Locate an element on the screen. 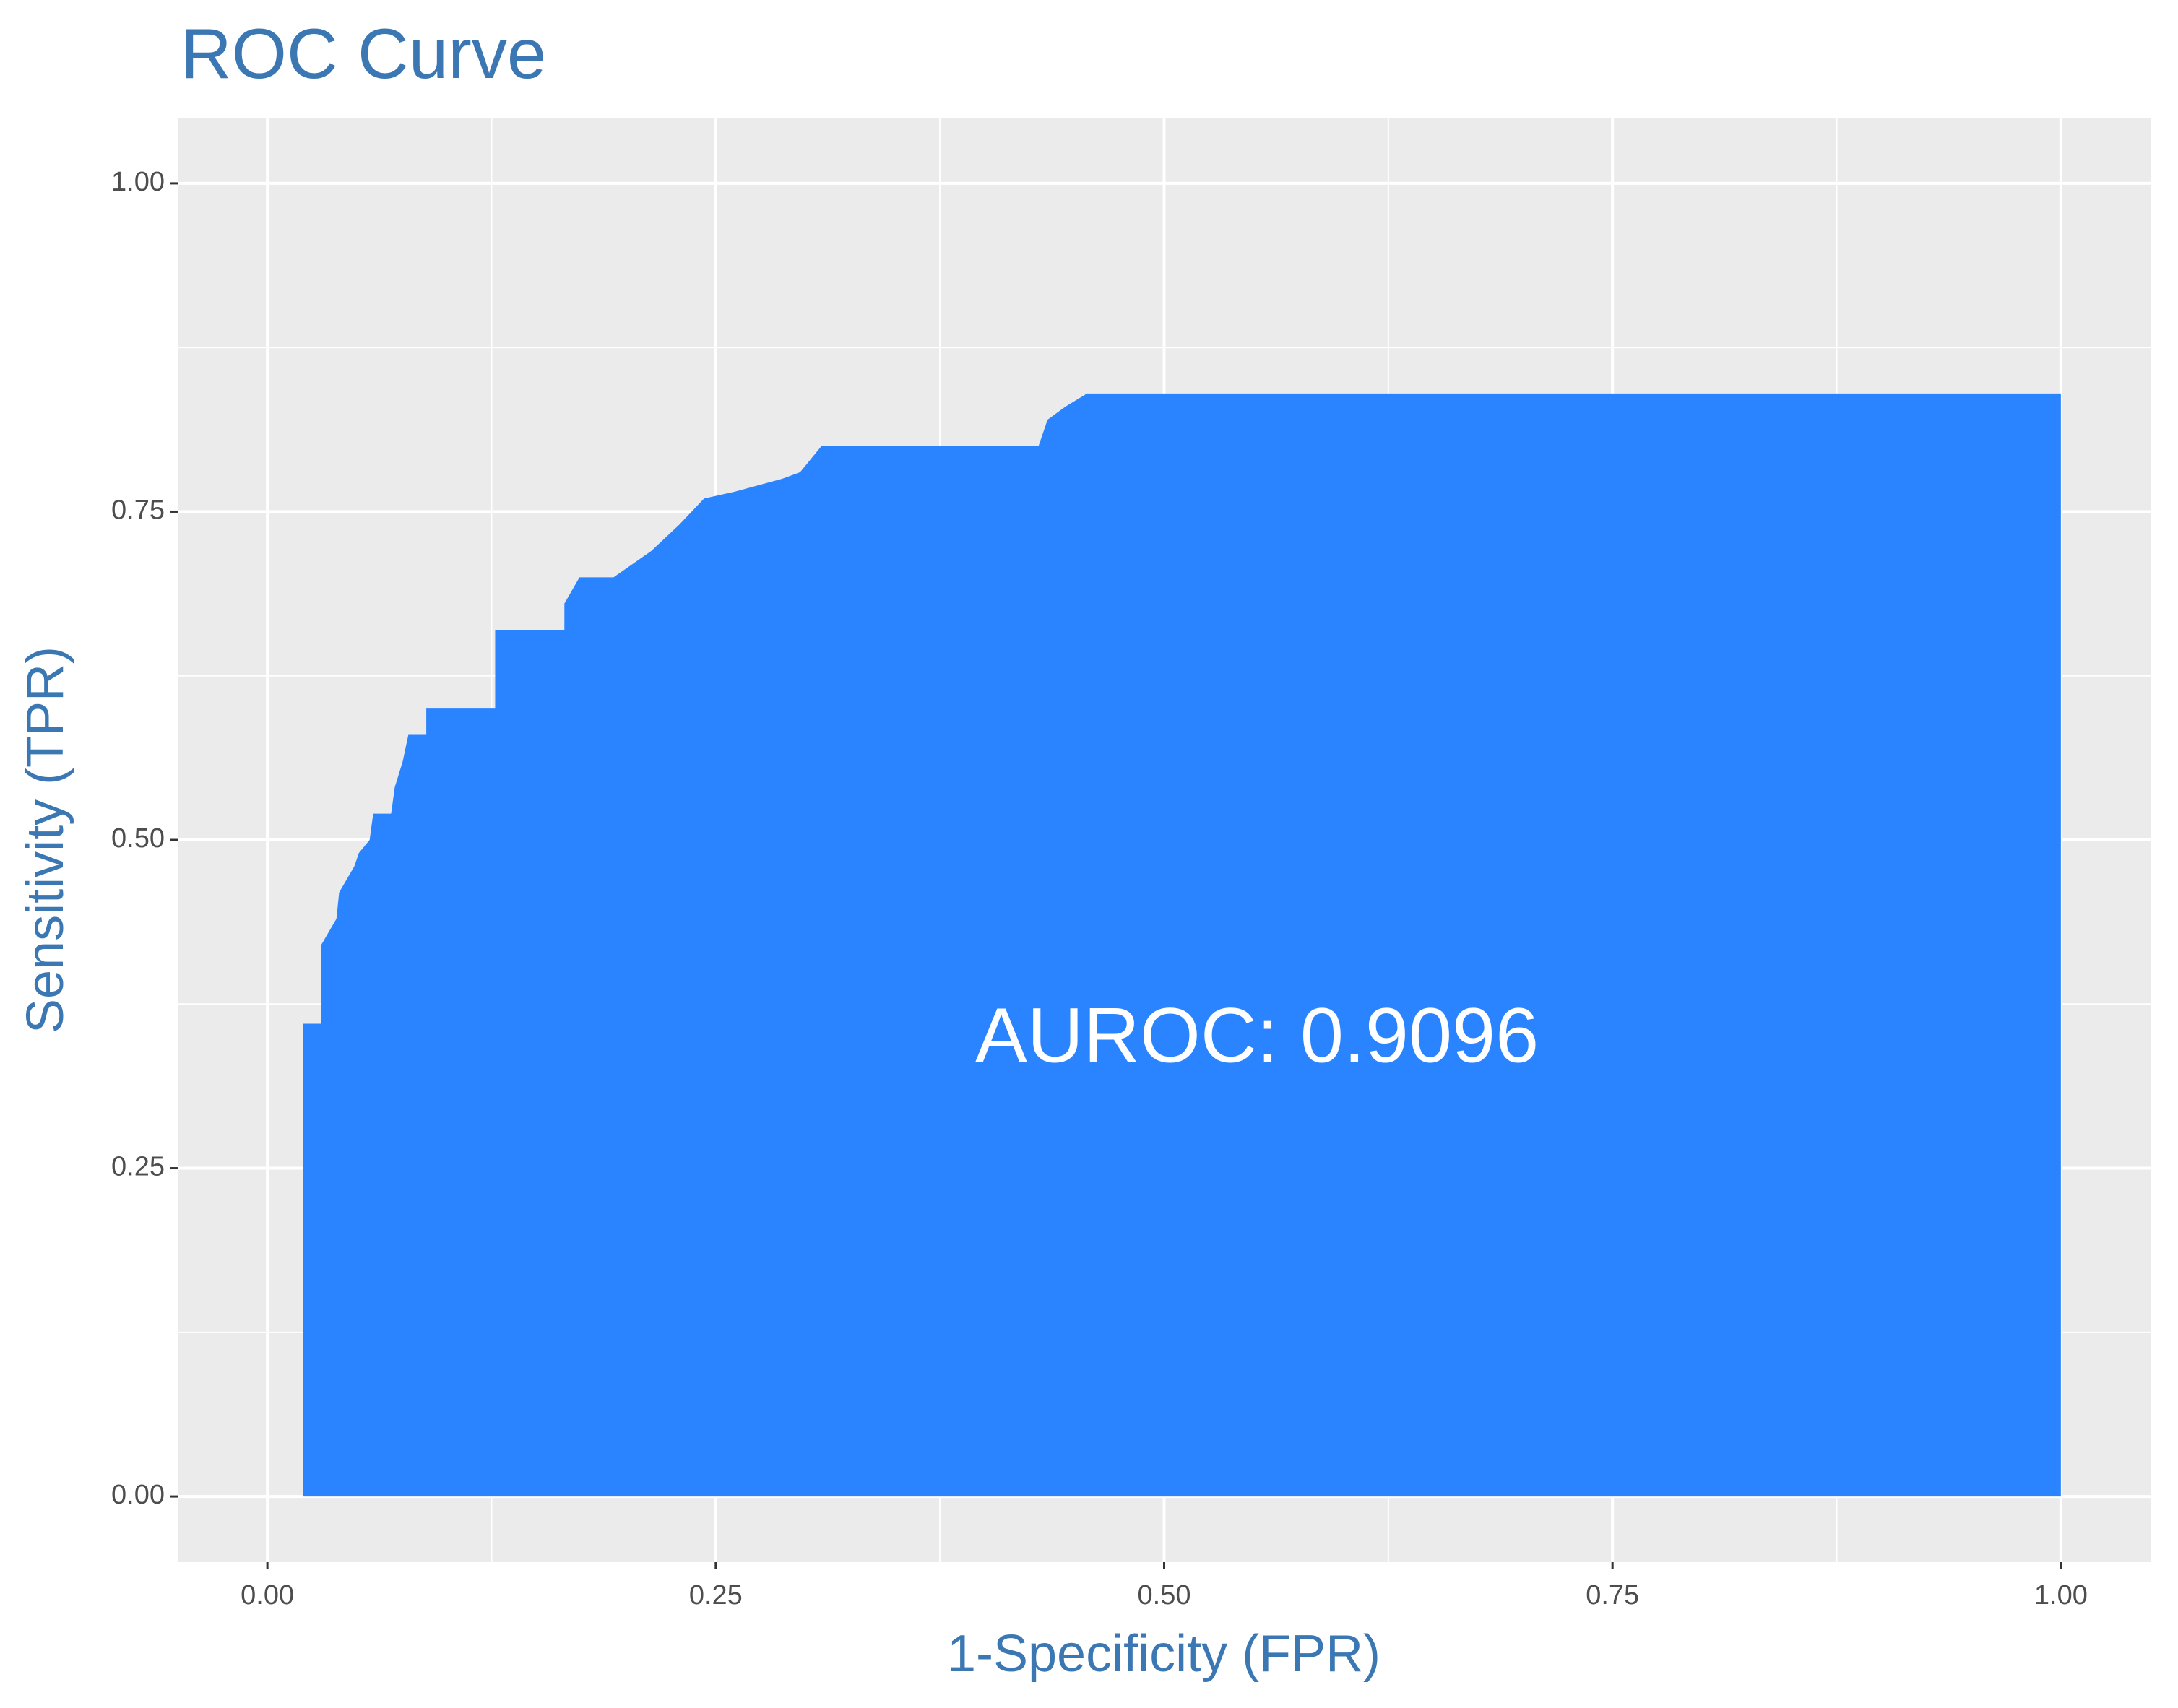 This screenshot has height=1708, width=2178. annotation: AUROC: 0.9096 is located at coordinates (1257, 1035).